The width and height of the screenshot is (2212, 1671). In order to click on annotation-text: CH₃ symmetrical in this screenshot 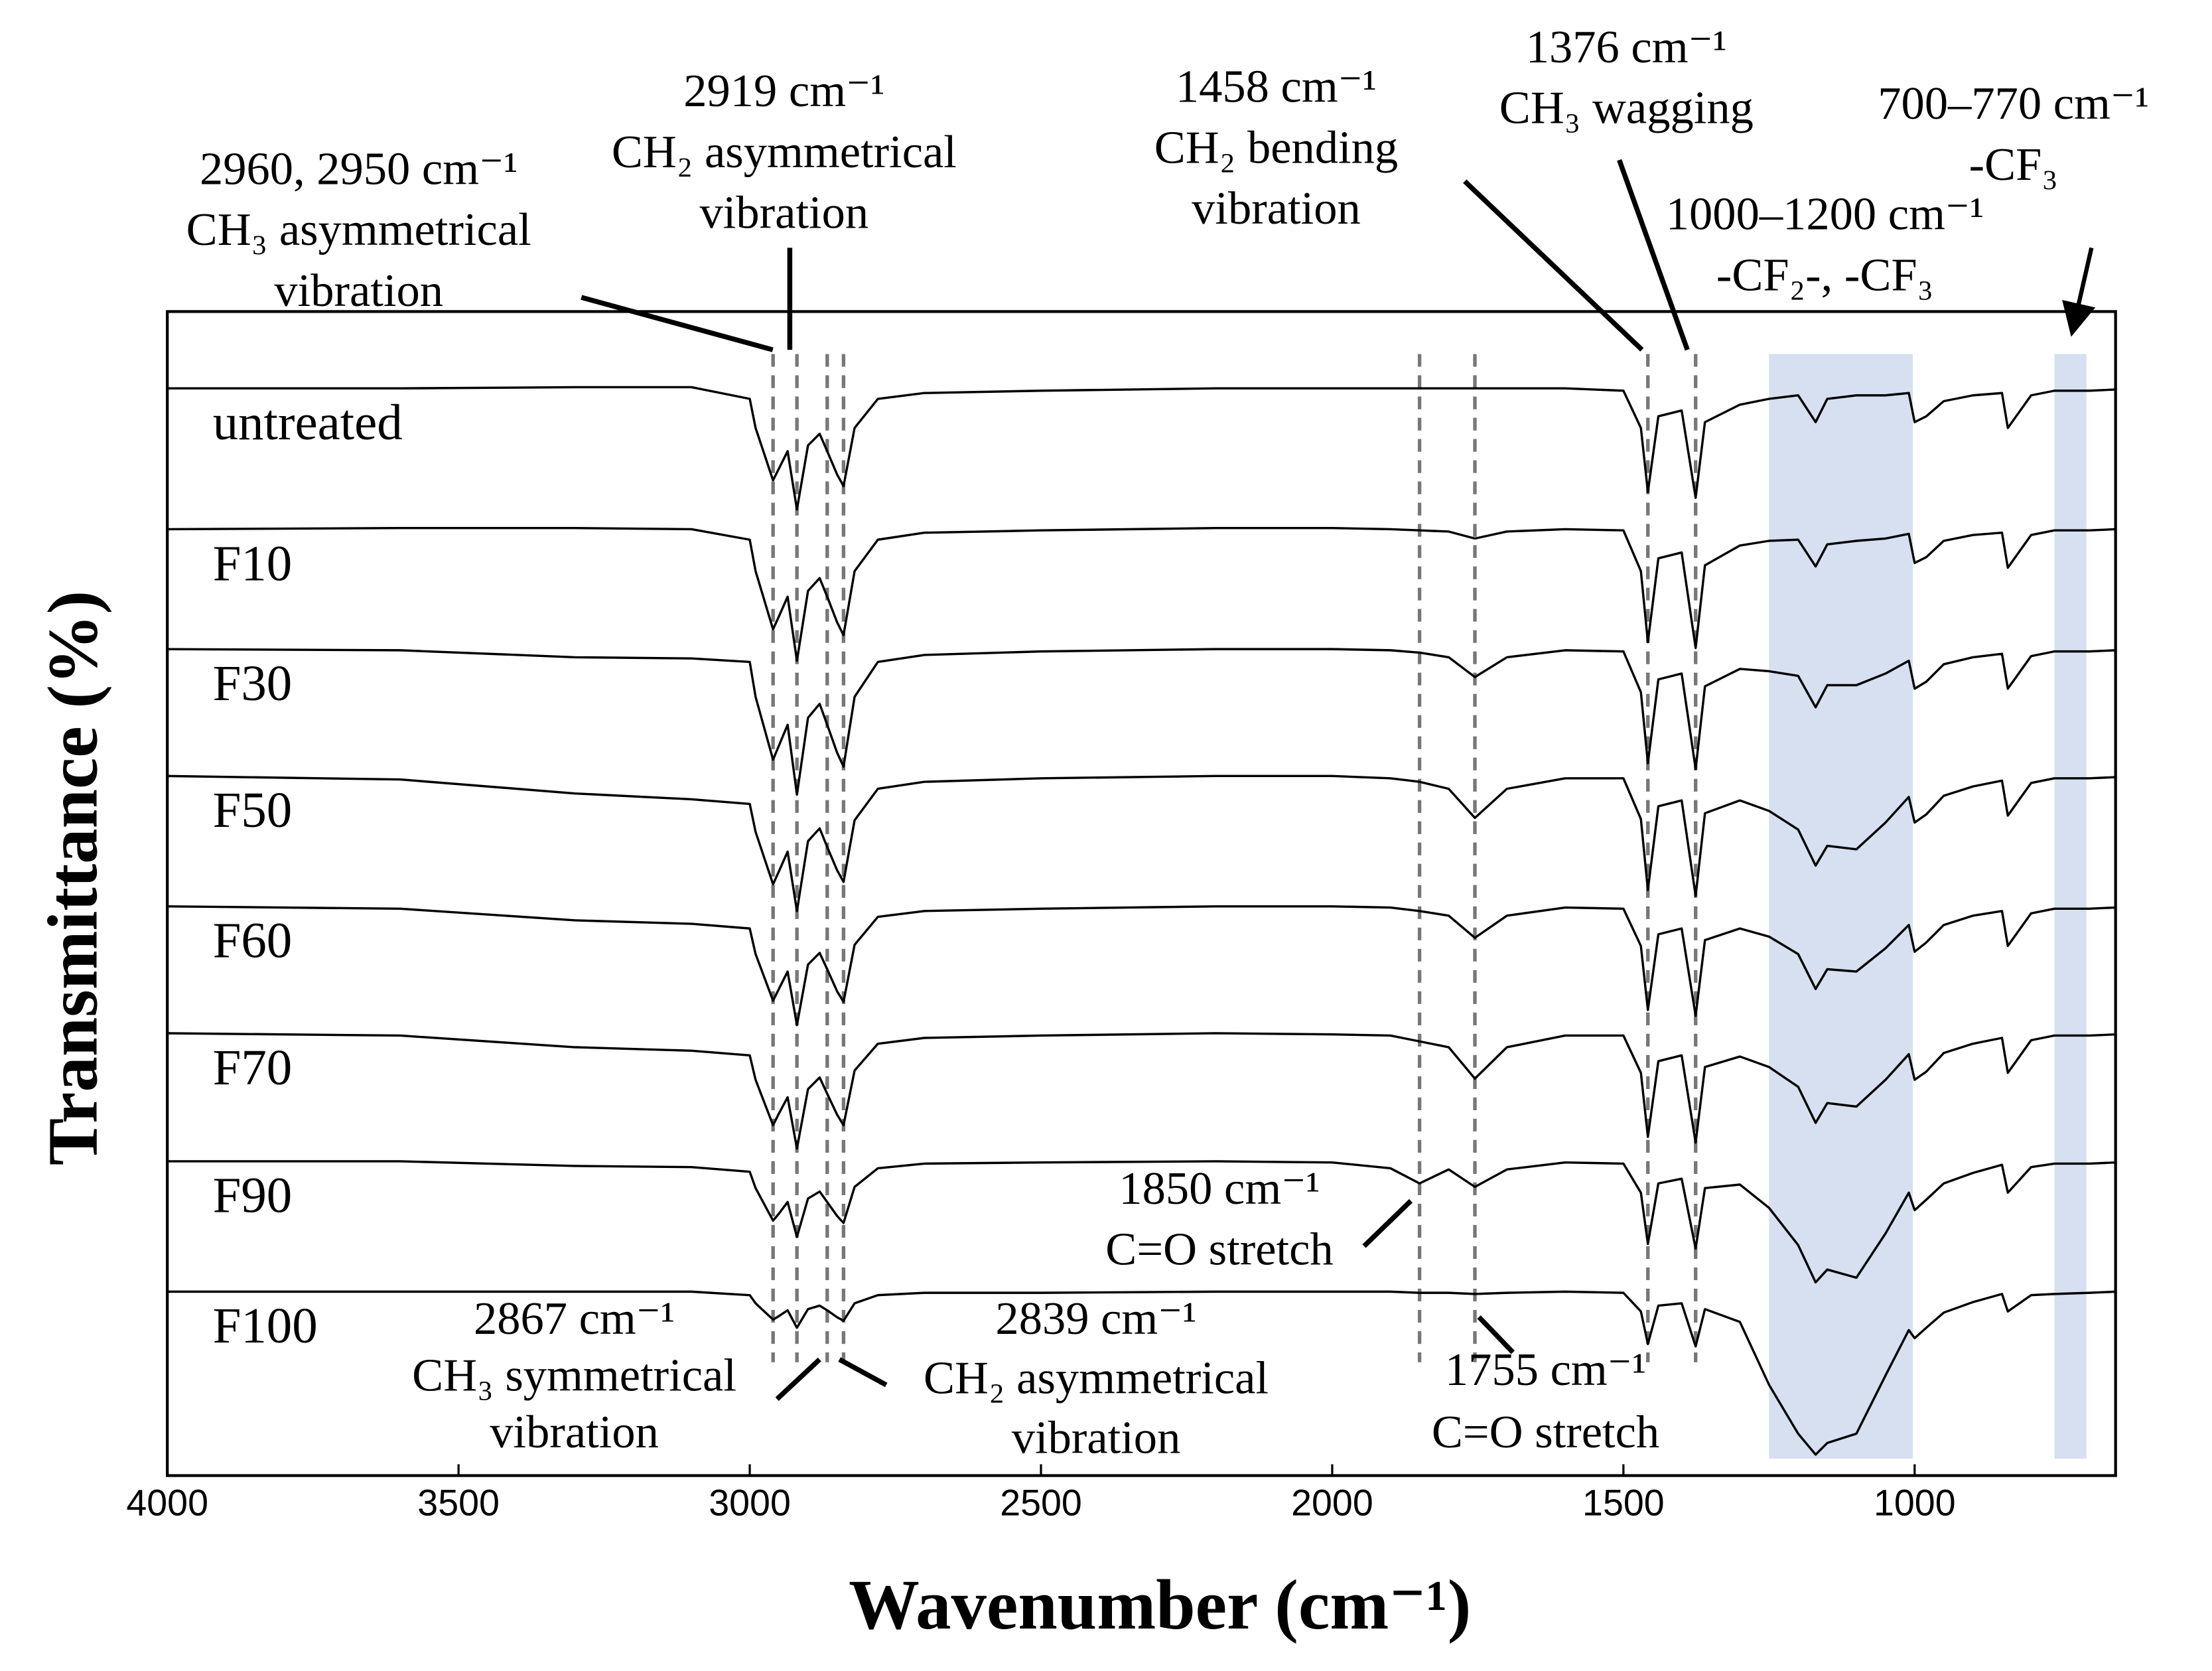, I will do `click(574, 1376)`.